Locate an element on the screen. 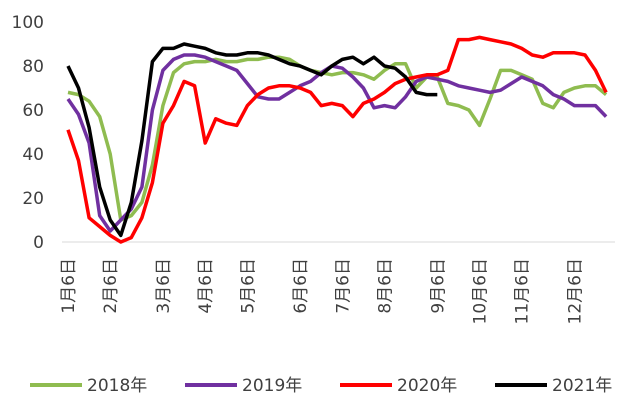 This screenshot has width=626, height=401. x-tick-label: 9月6日 is located at coordinates (438, 286).